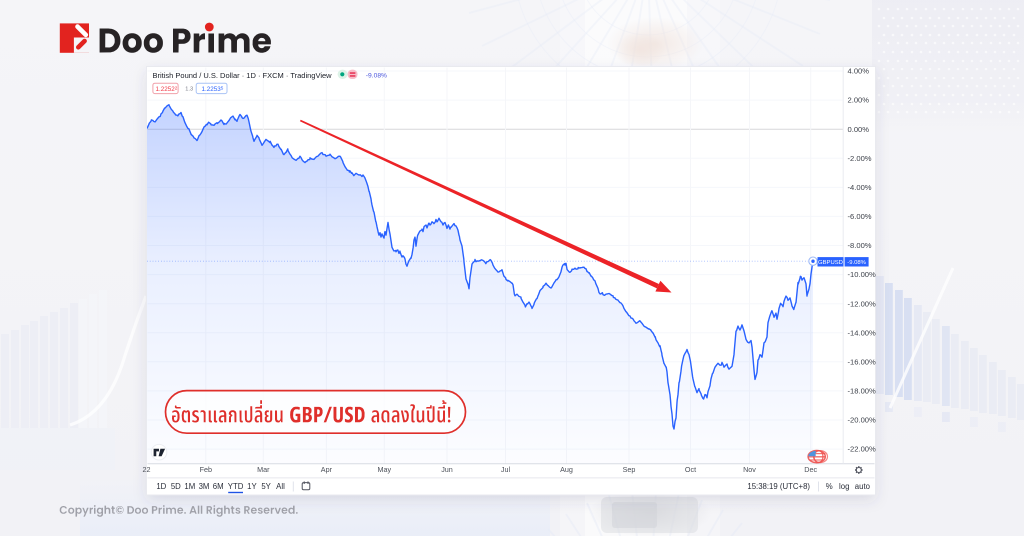 This screenshot has height=536, width=1024. I want to click on svg-text: 2.00%, so click(859, 100).